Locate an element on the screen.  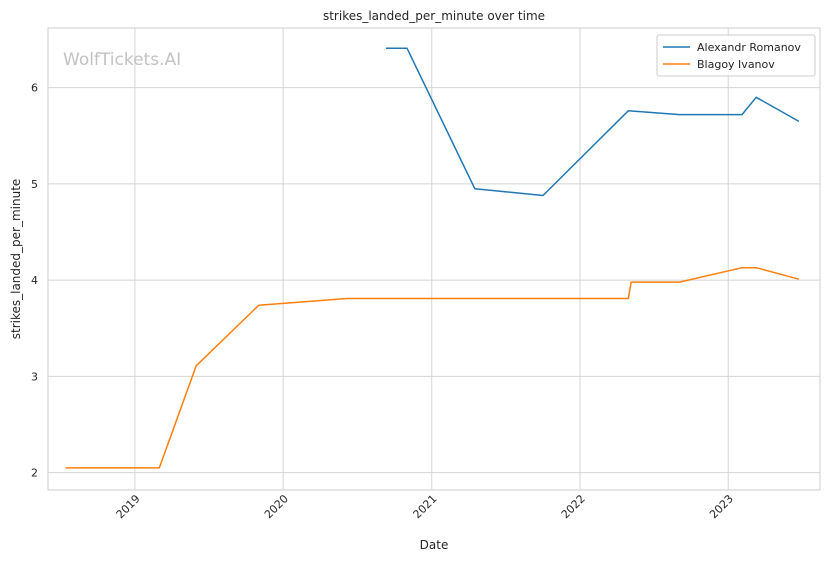
y-tick-labels: 2 3 4 5 6 is located at coordinates (34, 281).